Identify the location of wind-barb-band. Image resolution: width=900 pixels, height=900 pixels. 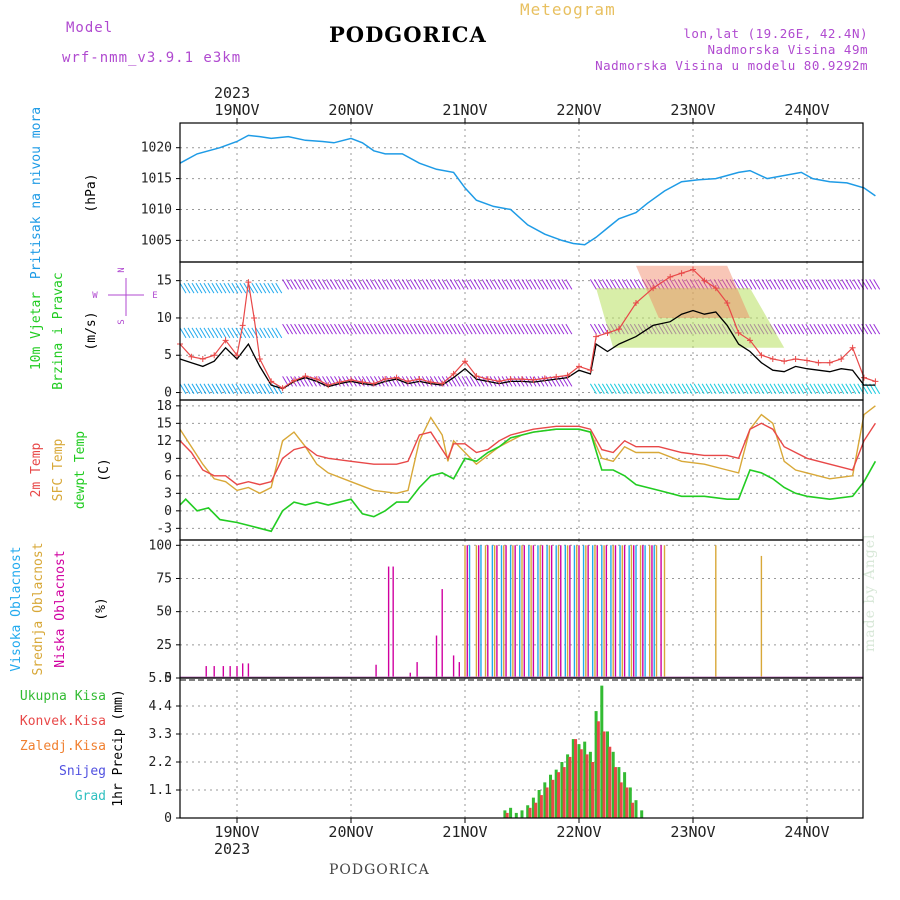
(231, 389).